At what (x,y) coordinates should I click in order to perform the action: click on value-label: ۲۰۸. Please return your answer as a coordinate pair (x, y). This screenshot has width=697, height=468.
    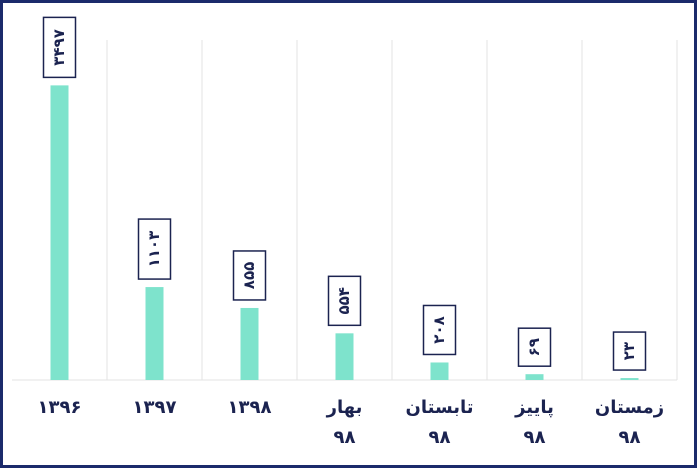
    Looking at the image, I should click on (439, 329).